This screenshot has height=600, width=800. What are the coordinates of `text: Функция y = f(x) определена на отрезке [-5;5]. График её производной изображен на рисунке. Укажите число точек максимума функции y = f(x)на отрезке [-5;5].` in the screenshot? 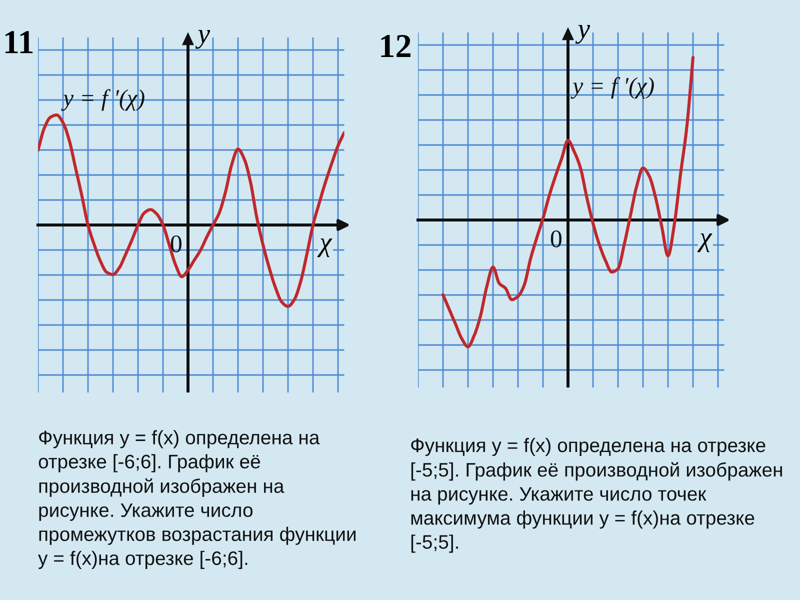 It's located at (596, 495).